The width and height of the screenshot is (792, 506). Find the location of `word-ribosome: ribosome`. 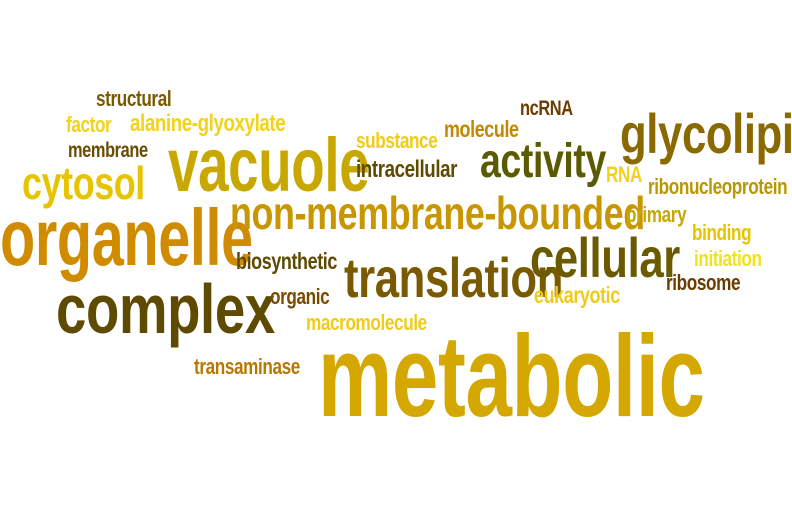

word-ribosome: ribosome is located at coordinates (703, 282).